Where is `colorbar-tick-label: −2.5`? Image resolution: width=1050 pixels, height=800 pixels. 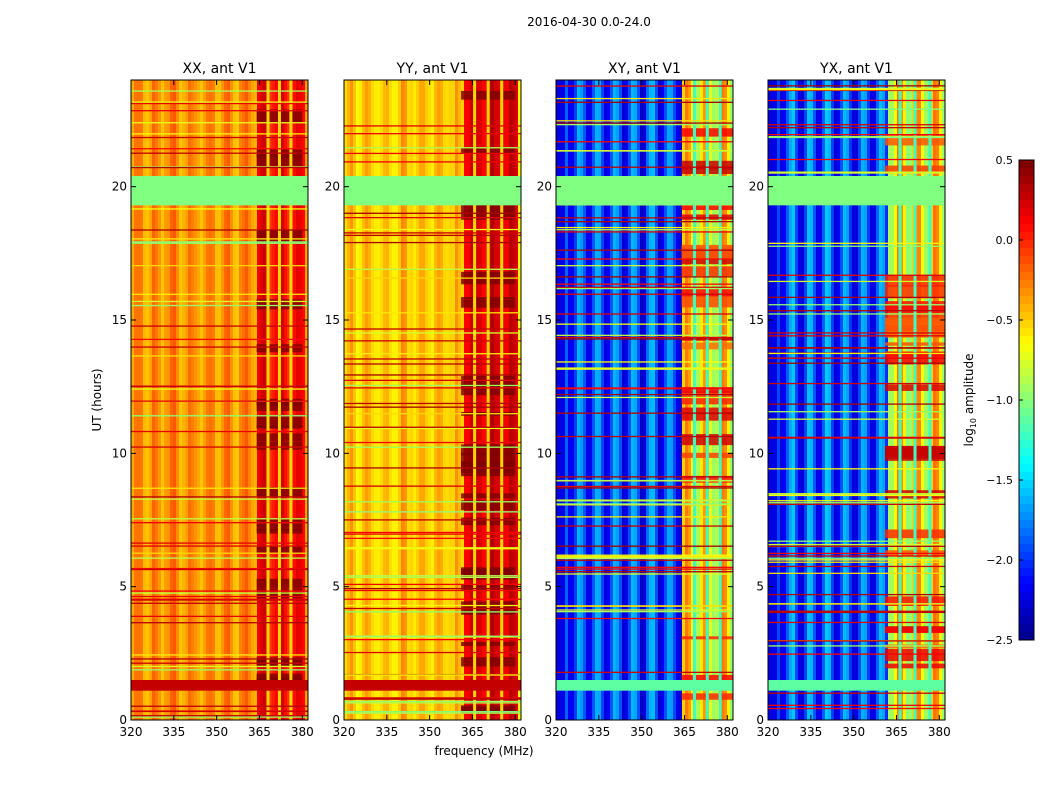
colorbar-tick-label: −2.5 is located at coordinates (999, 640).